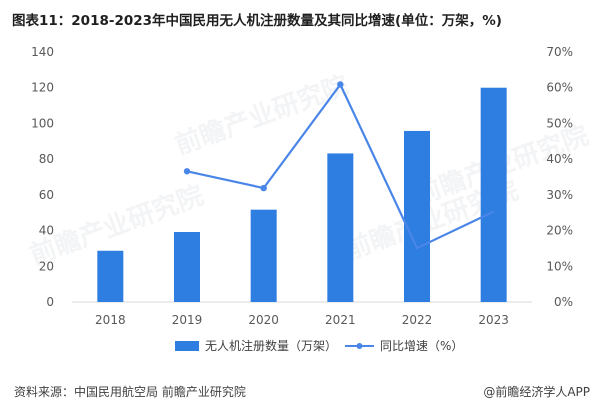 This screenshot has width=602, height=416. I want to click on source-note: 资料来源：中国民用航空局 前瞻产业研究院, so click(130, 392).